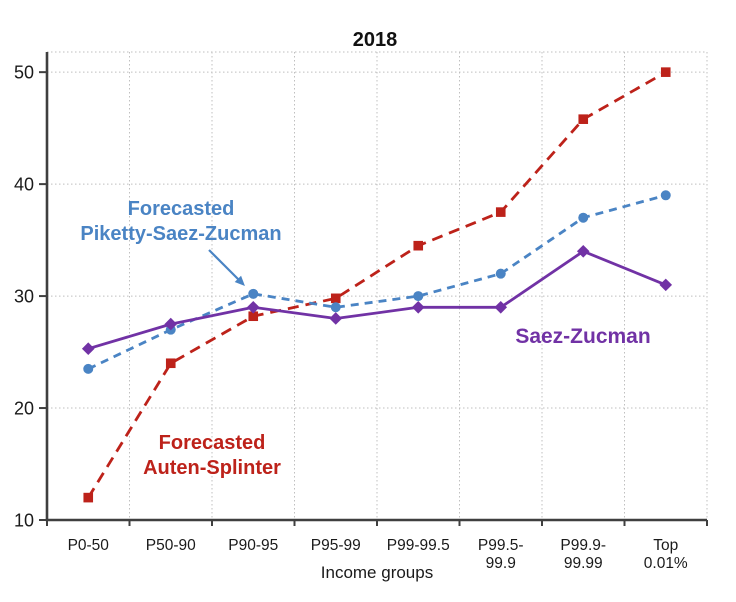 The width and height of the screenshot is (736, 602). I want to click on x-tick-label: P90-95, so click(253, 545).